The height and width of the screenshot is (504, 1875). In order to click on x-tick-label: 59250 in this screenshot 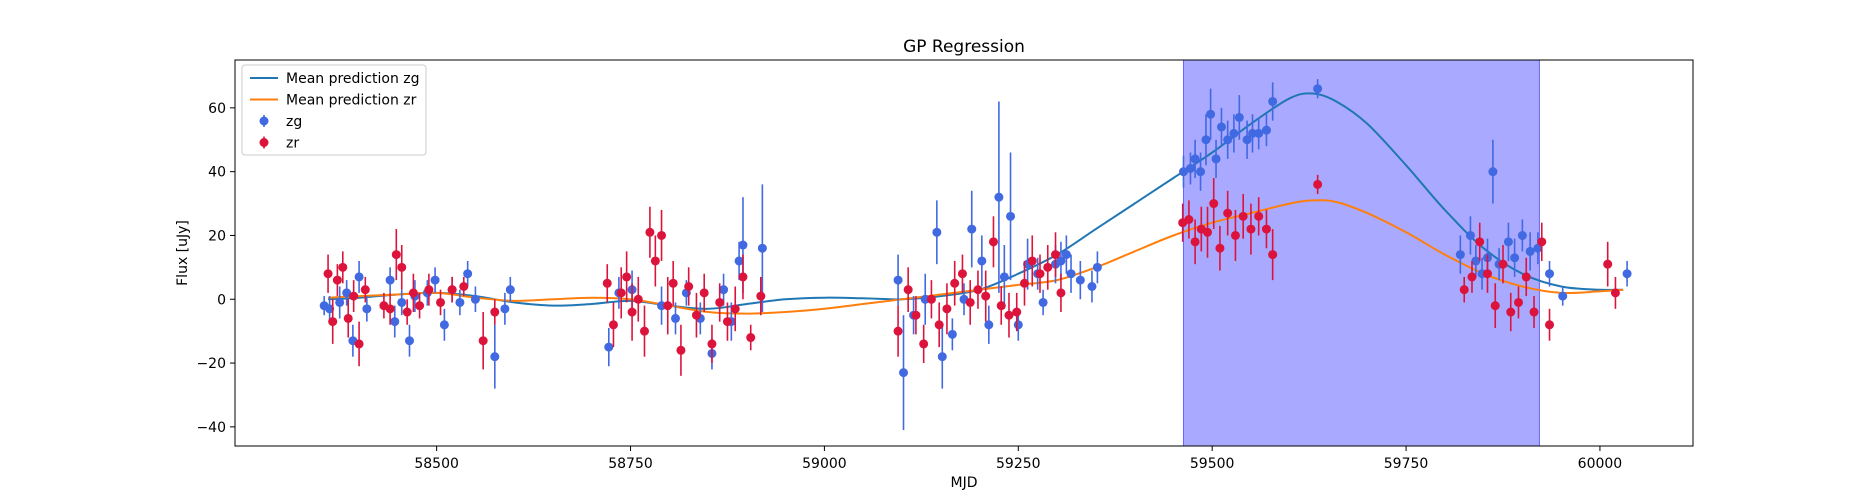, I will do `click(1018, 464)`.